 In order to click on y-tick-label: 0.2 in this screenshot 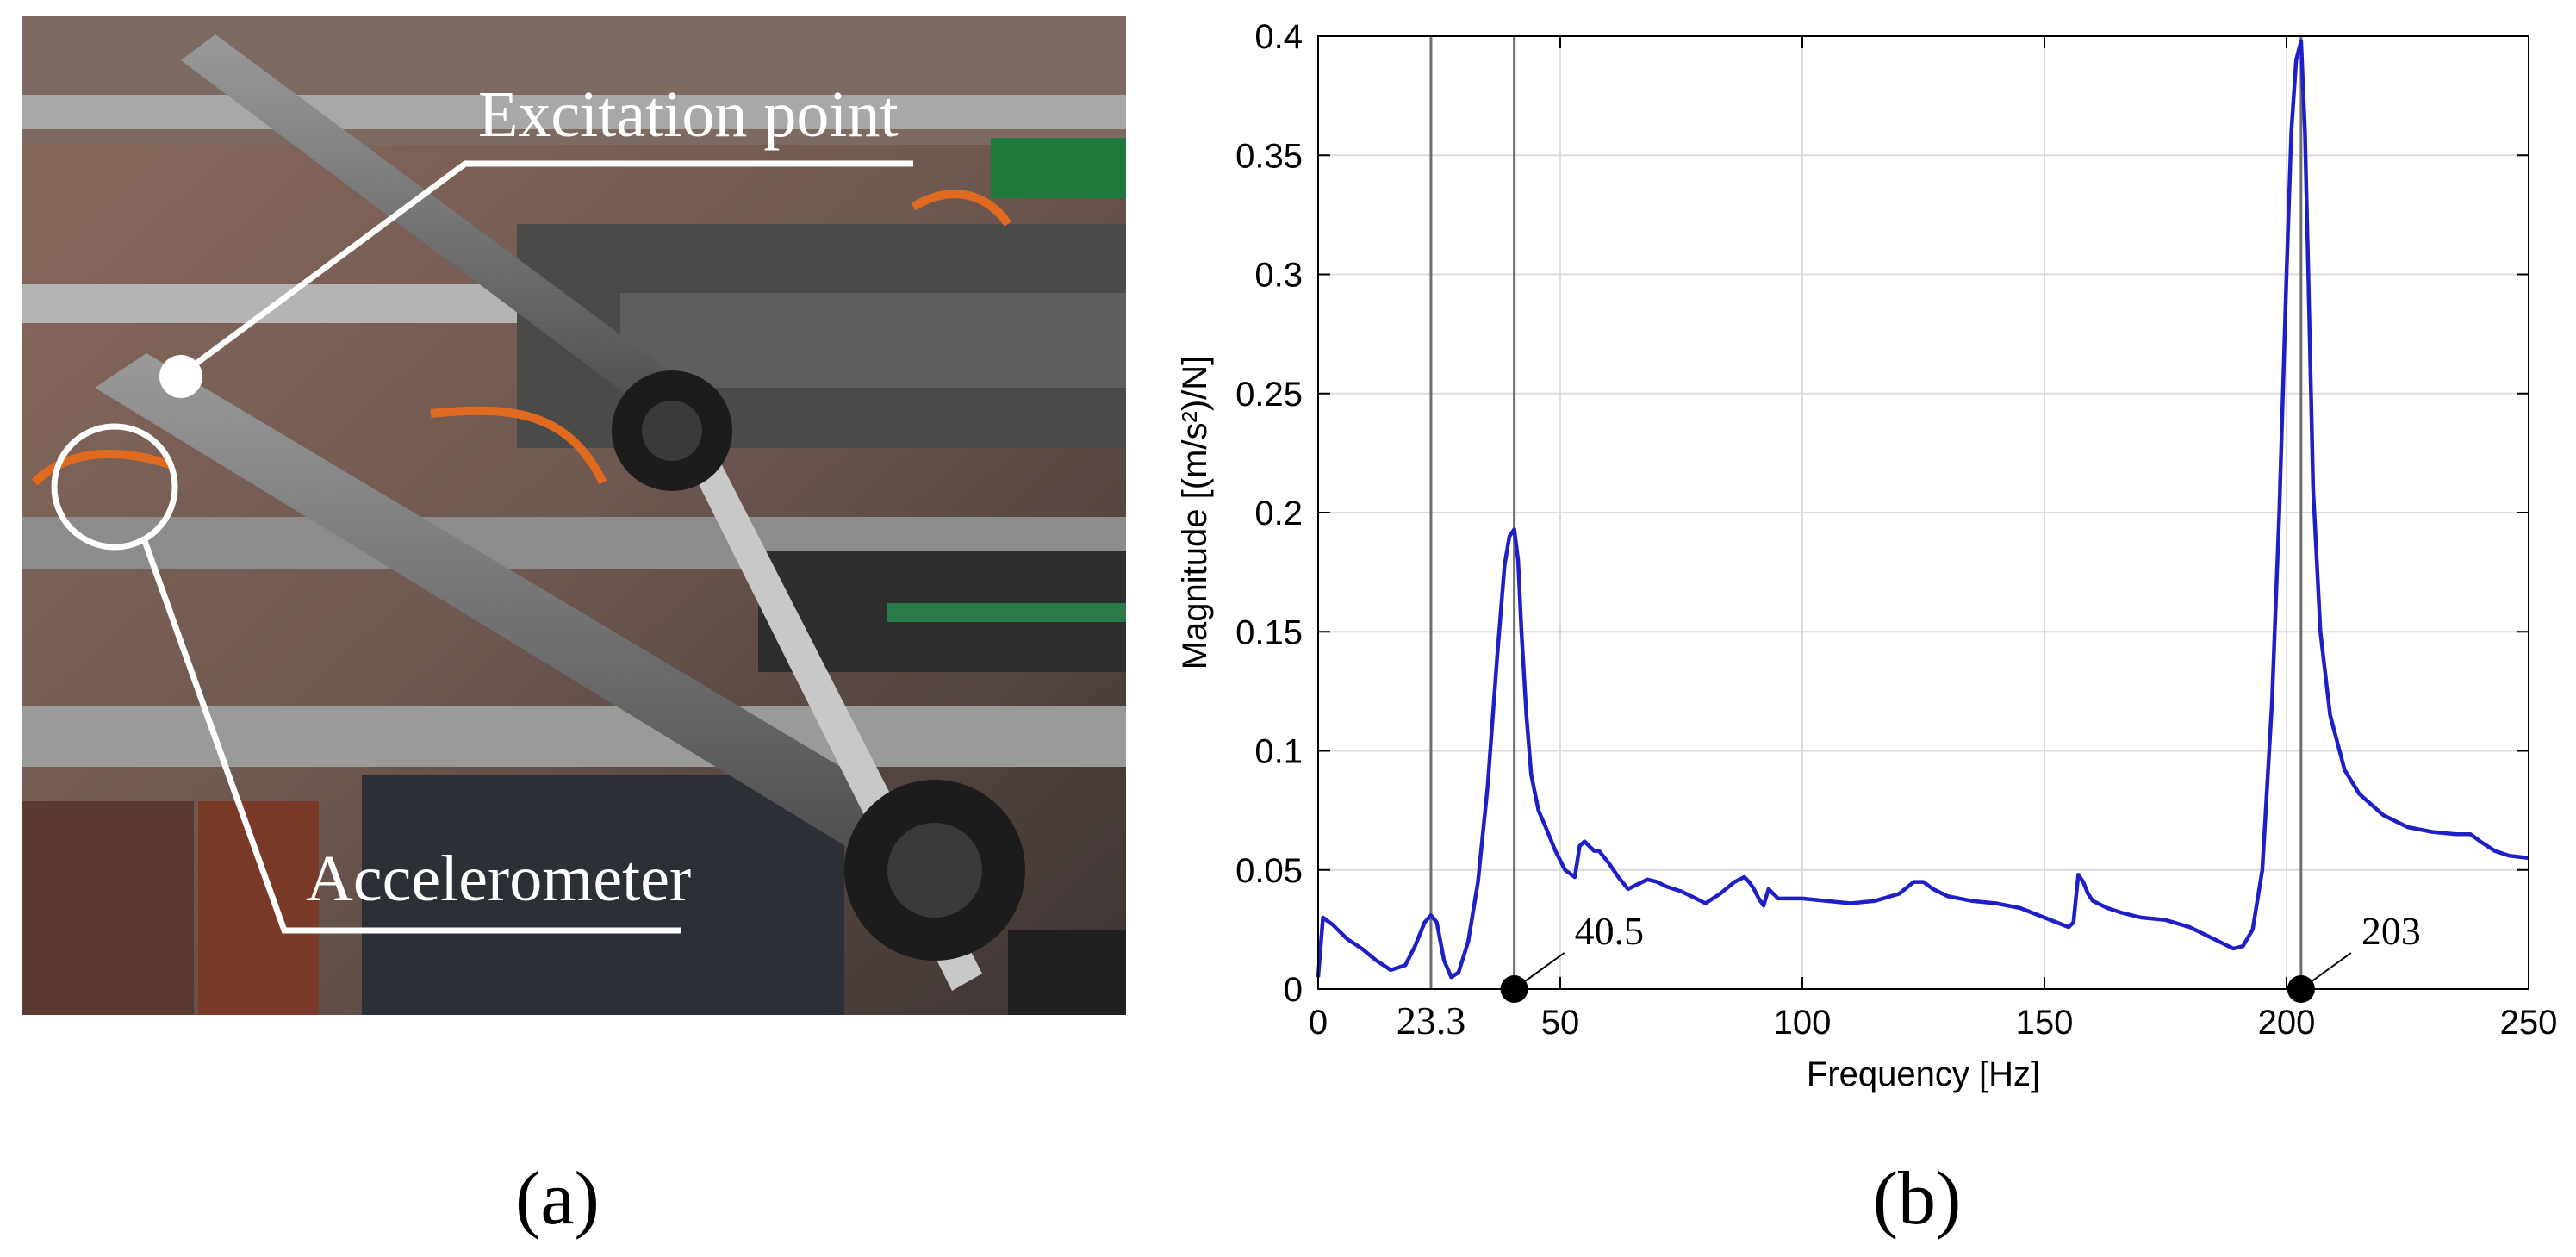, I will do `click(1279, 513)`.